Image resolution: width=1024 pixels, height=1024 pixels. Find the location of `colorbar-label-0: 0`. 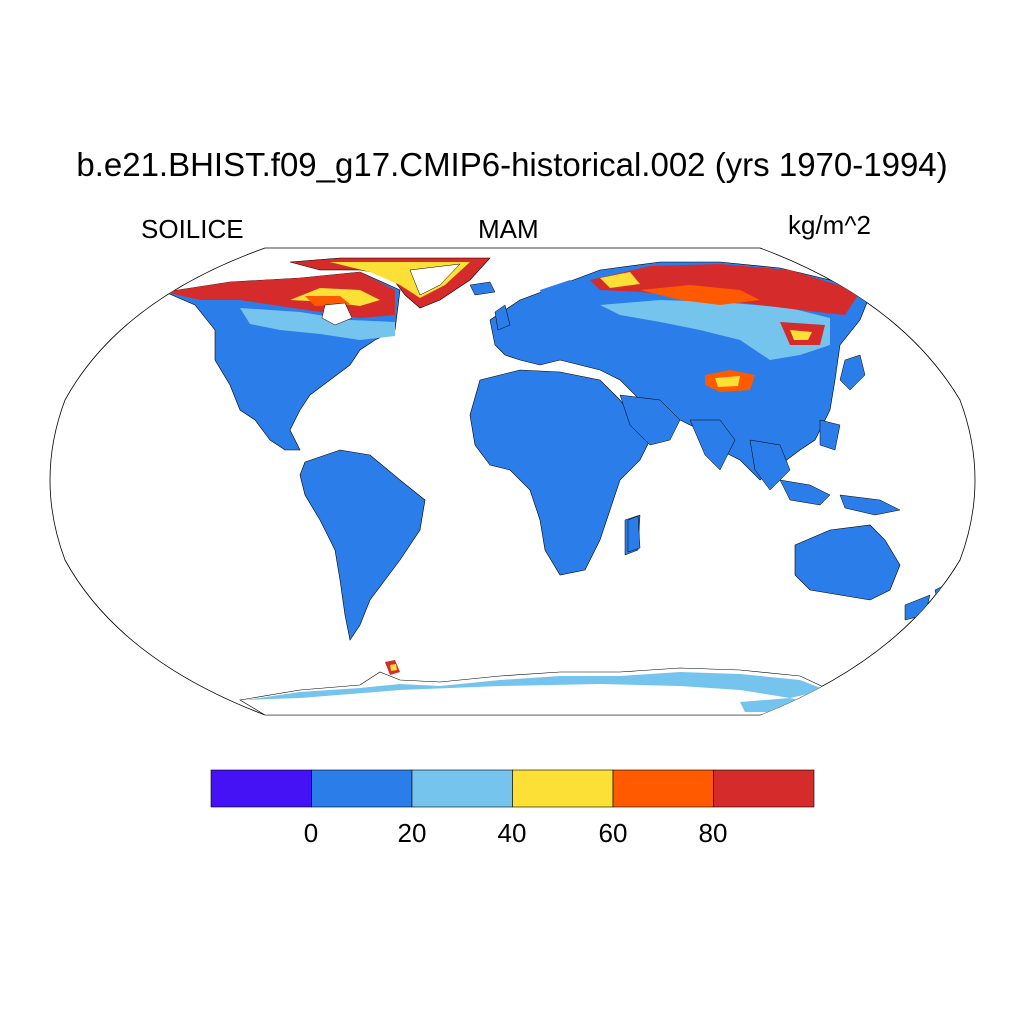

colorbar-label-0: 0 is located at coordinates (311, 833).